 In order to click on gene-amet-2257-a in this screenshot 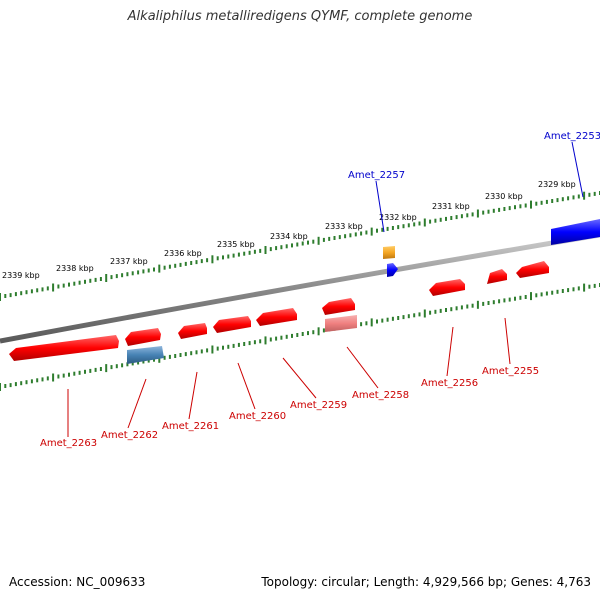, I will do `click(389, 252)`.